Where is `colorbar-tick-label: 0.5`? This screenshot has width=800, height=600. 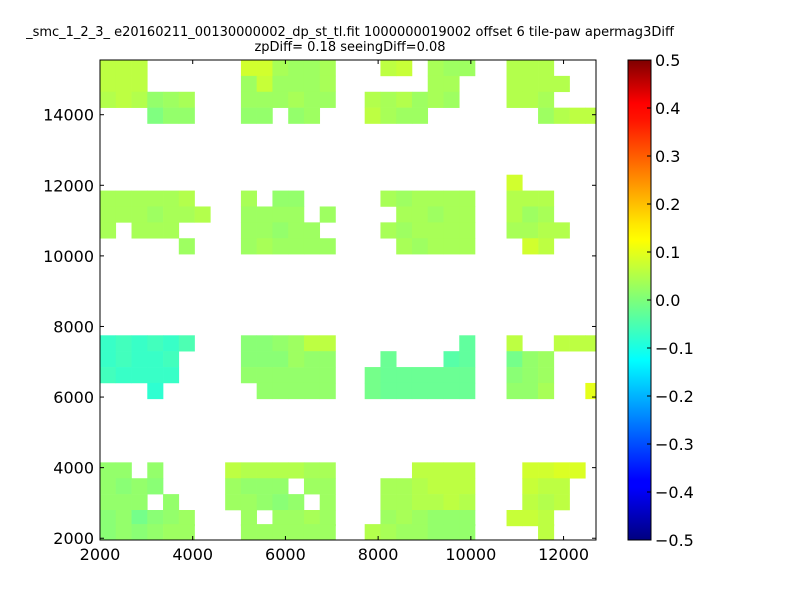 colorbar-tick-label: 0.5 is located at coordinates (667, 60).